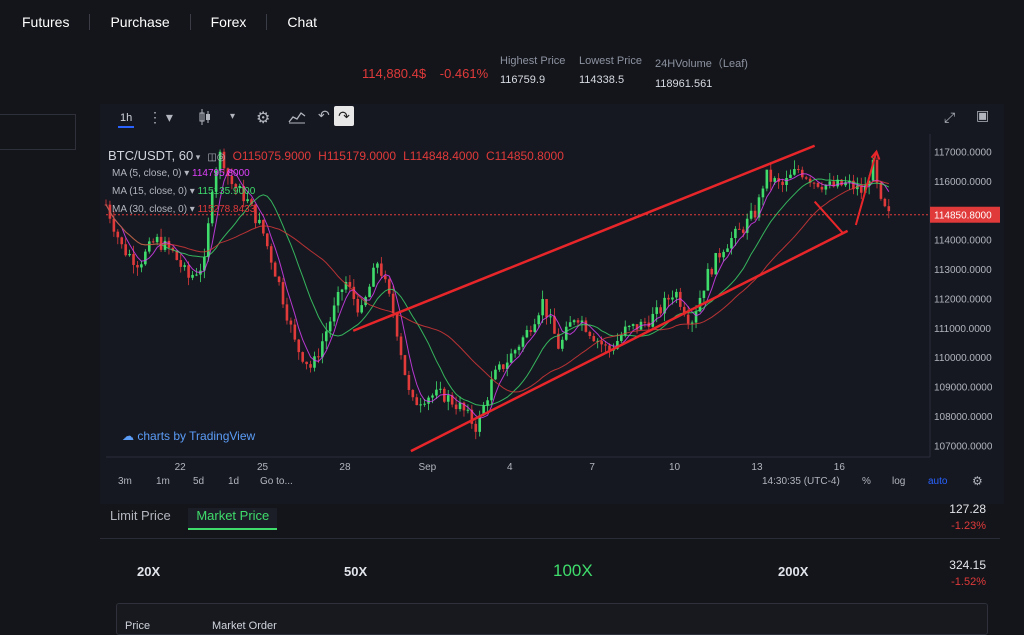 The height and width of the screenshot is (635, 1024). I want to click on tradingview-attribution: ☁ charts by TradingView, so click(188, 436).